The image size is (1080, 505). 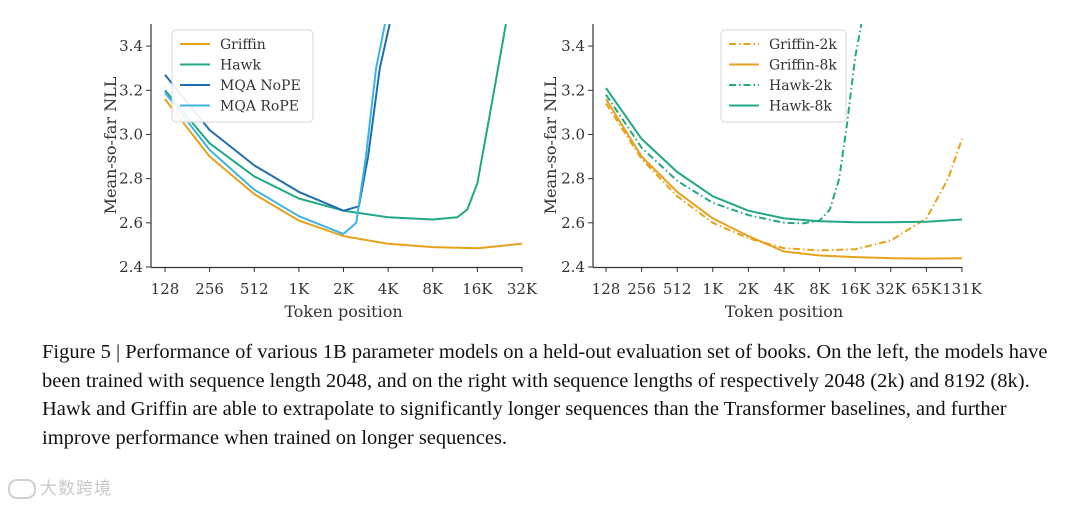 I want to click on watermark-logo-icon, so click(x=22, y=489).